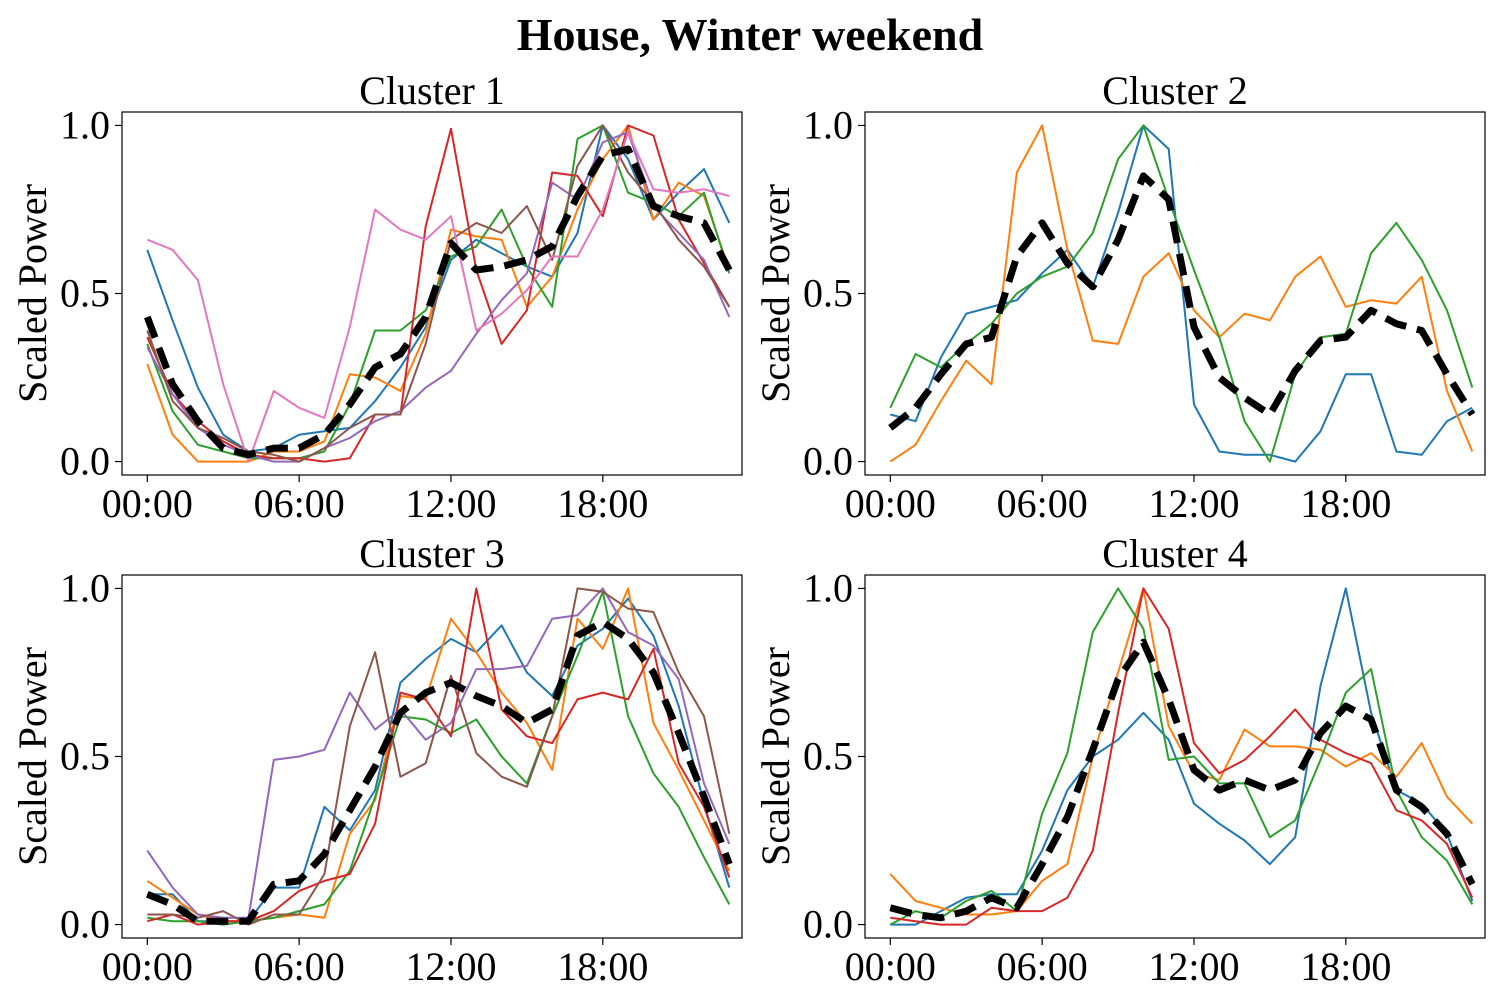 The height and width of the screenshot is (1000, 1500). What do you see at coordinates (1175, 553) in the screenshot?
I see `subplot-title: Cluster 4` at bounding box center [1175, 553].